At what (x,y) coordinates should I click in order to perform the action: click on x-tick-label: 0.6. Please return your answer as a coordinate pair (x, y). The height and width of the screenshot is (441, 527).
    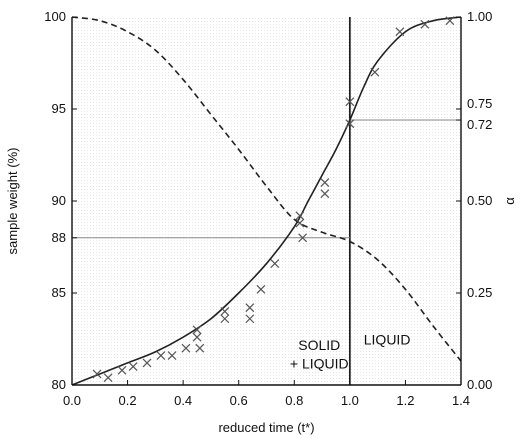
    Looking at the image, I should click on (239, 400).